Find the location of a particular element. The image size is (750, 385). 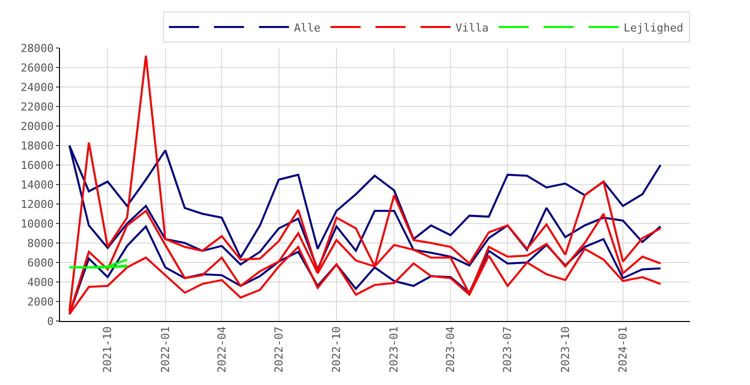

x-tick-label: 2022-10 is located at coordinates (337, 349).